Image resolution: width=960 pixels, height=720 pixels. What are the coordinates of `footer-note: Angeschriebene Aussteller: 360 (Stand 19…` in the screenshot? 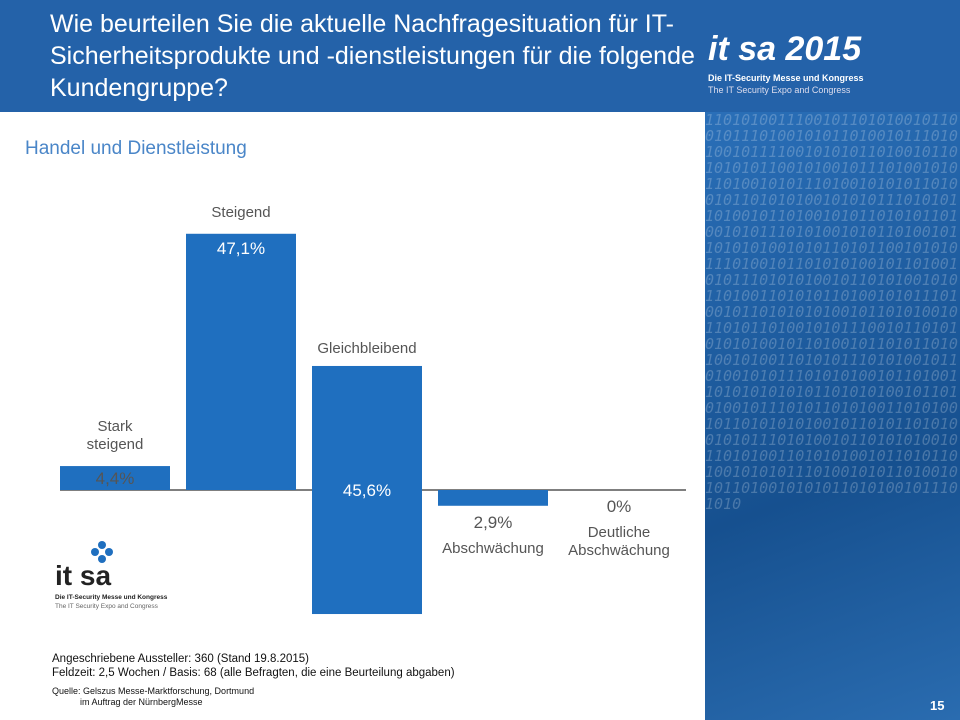 It's located at (181, 659).